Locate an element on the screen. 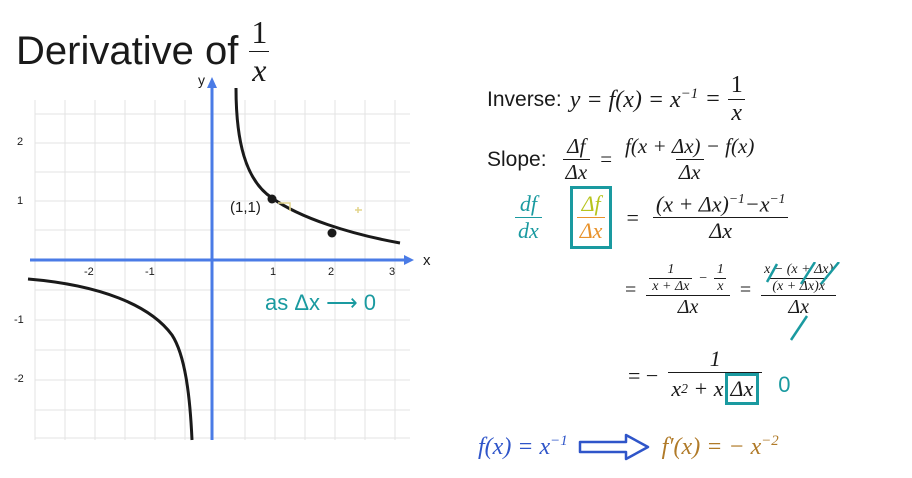 The height and width of the screenshot is (478, 912). slope-rhs-den: Δx is located at coordinates (689, 172).